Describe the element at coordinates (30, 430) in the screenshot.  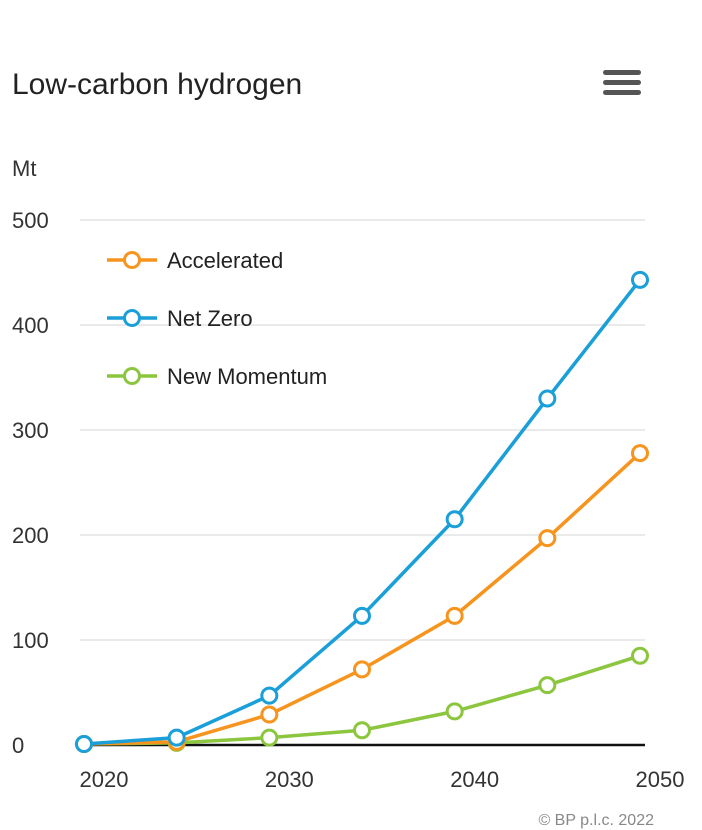
I see `y-tick-label: 300` at that location.